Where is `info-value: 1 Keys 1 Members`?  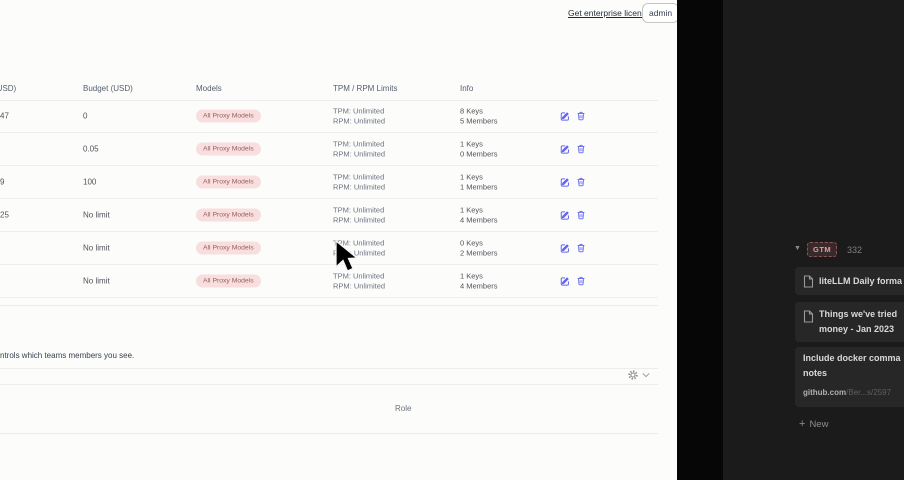
info-value: 1 Keys 1 Members is located at coordinates (479, 182).